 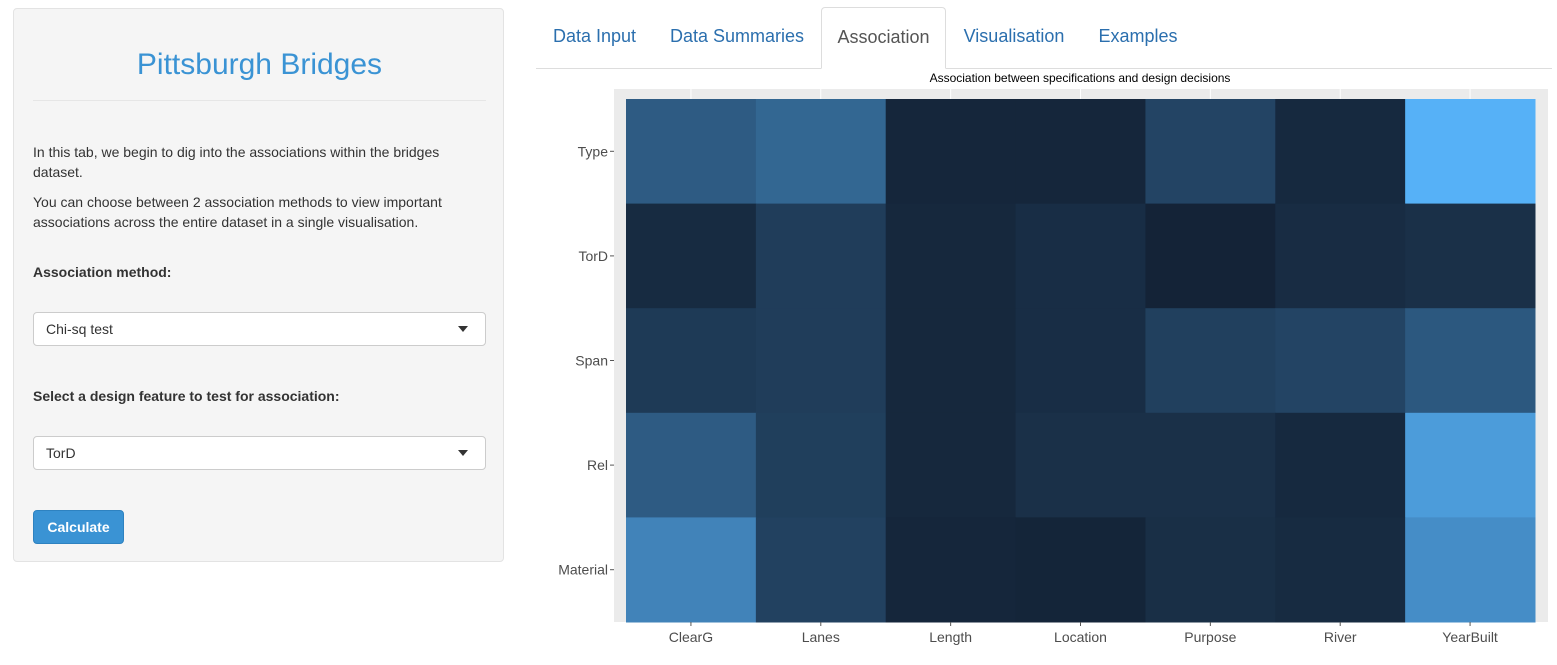 What do you see at coordinates (259, 453) in the screenshot?
I see `design-feature-select: TorD` at bounding box center [259, 453].